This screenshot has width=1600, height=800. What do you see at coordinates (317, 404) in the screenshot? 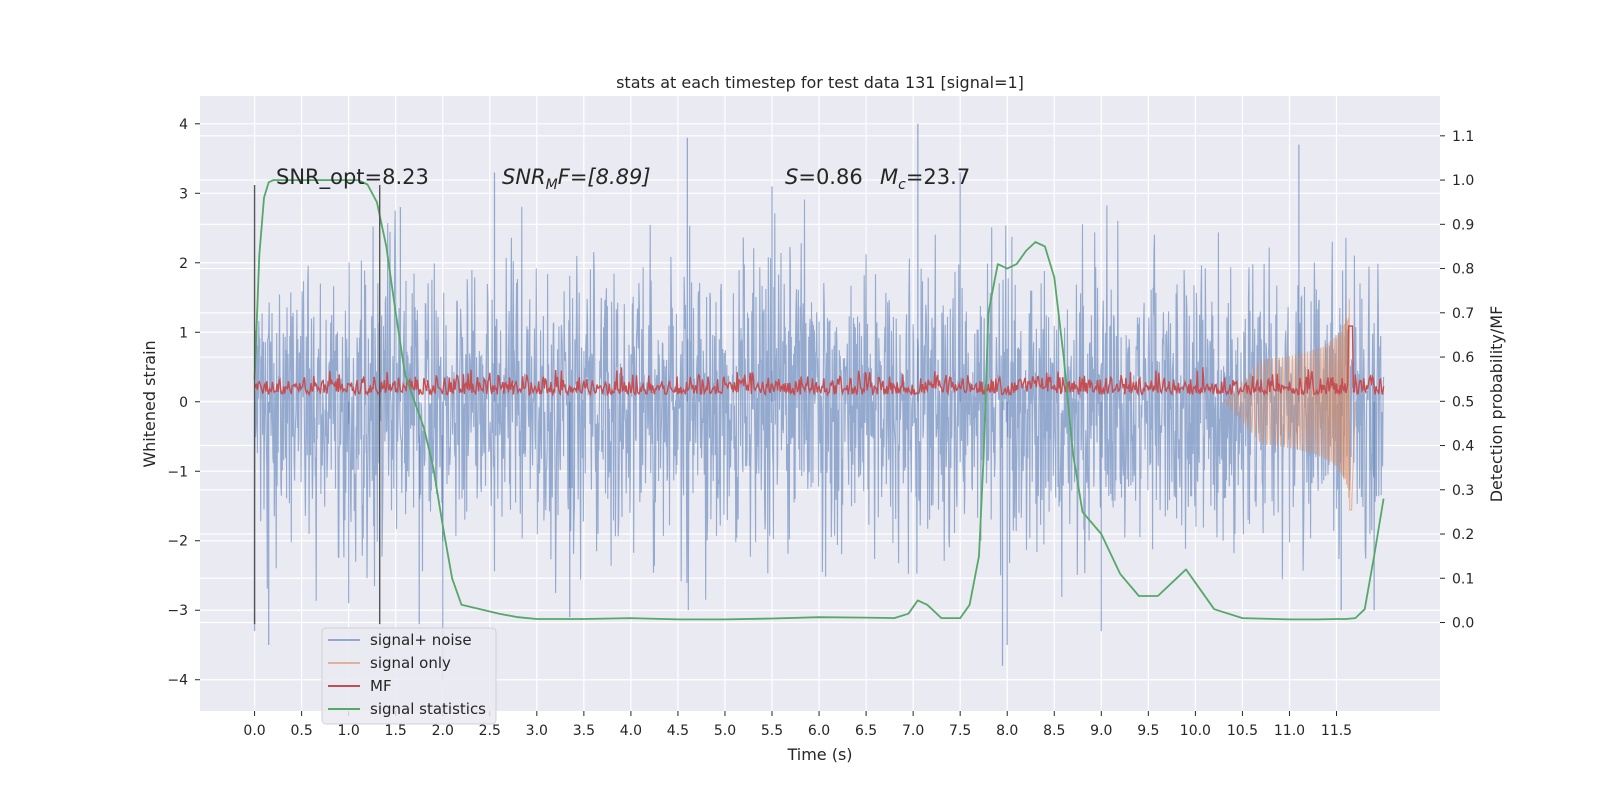
I see `vertical-lines` at bounding box center [317, 404].